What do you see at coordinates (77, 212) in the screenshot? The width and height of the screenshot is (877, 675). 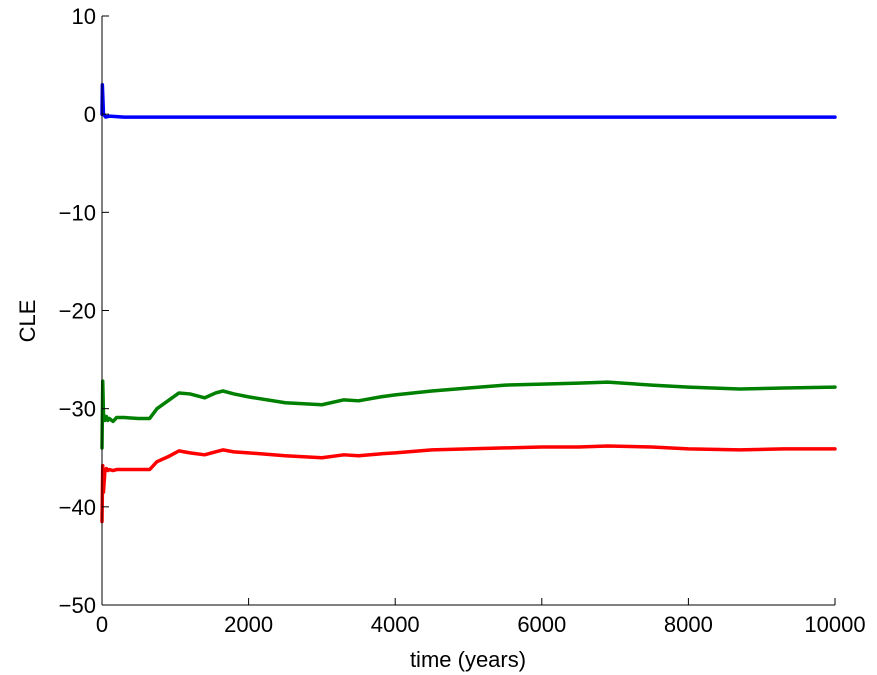 I see `y-tick-label: −10` at bounding box center [77, 212].